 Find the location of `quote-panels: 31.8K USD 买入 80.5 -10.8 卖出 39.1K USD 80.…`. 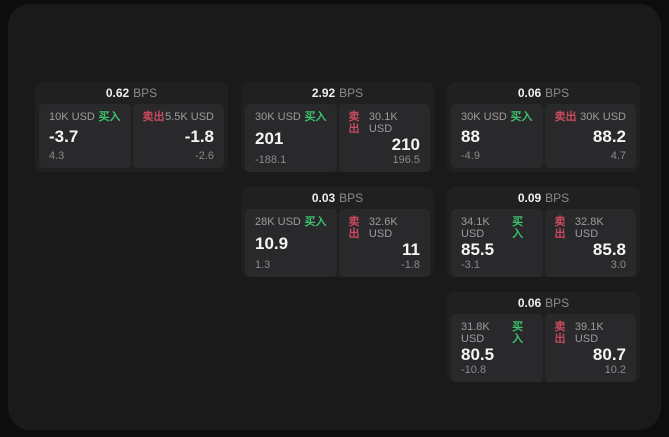

quote-panels: 31.8K USD 买入 80.5 -10.8 卖出 39.1K USD 80.… is located at coordinates (543, 348).